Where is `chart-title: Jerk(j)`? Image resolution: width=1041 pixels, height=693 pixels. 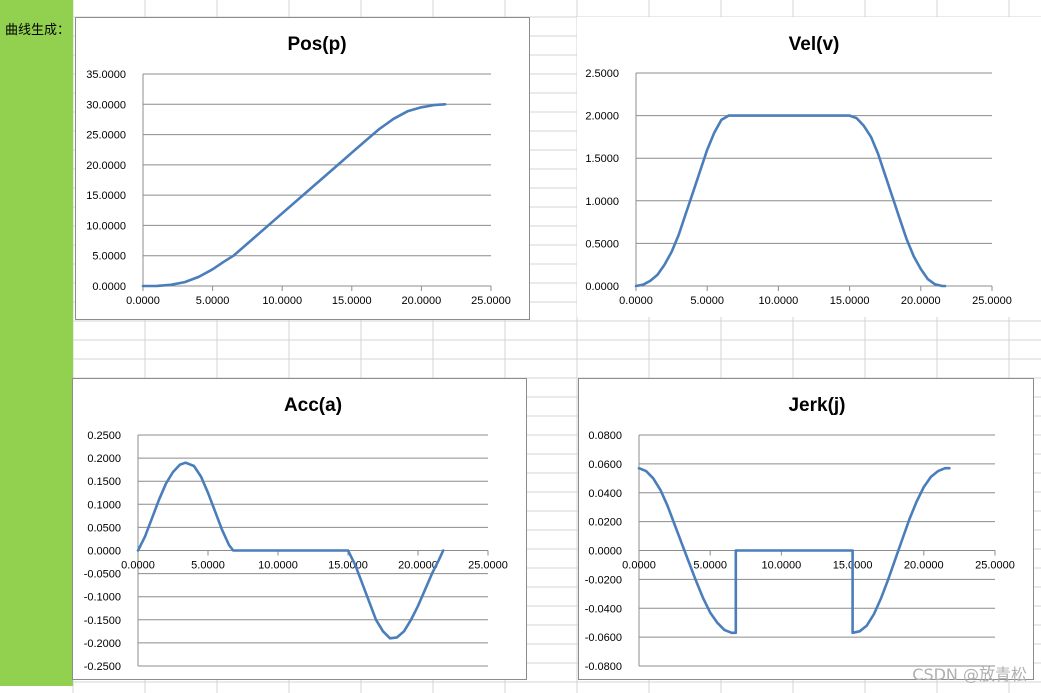 chart-title: Jerk(j) is located at coordinates (816, 405).